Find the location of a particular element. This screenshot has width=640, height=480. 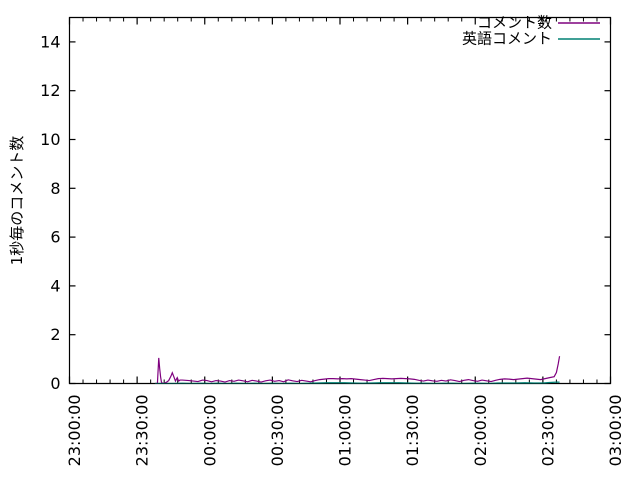

x-tick-label: 01:00:00 is located at coordinates (345, 431).